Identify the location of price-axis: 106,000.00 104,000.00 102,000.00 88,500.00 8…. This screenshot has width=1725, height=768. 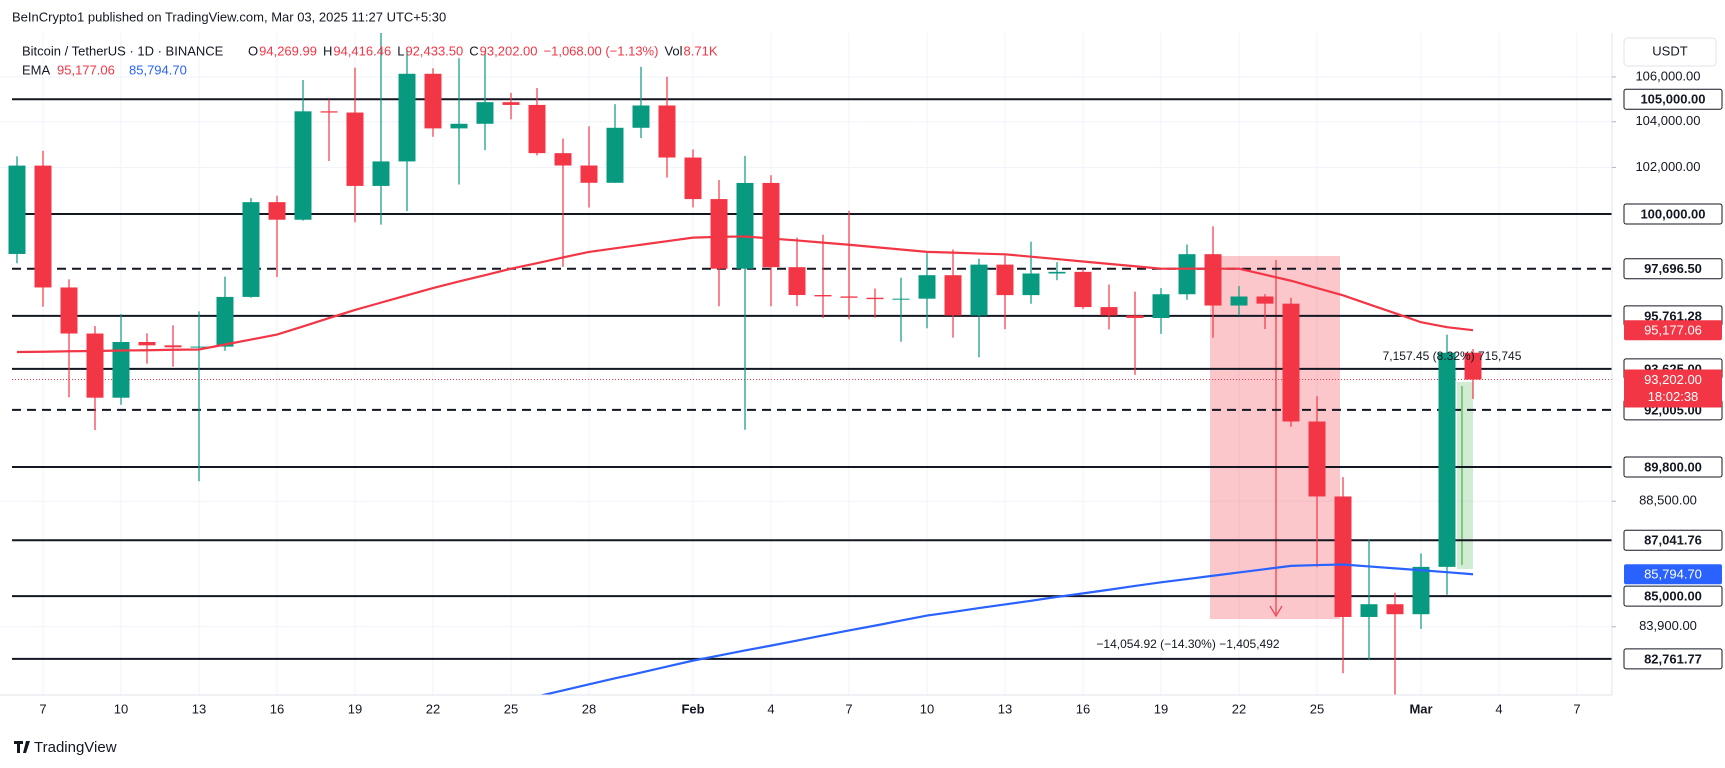
(1667, 369).